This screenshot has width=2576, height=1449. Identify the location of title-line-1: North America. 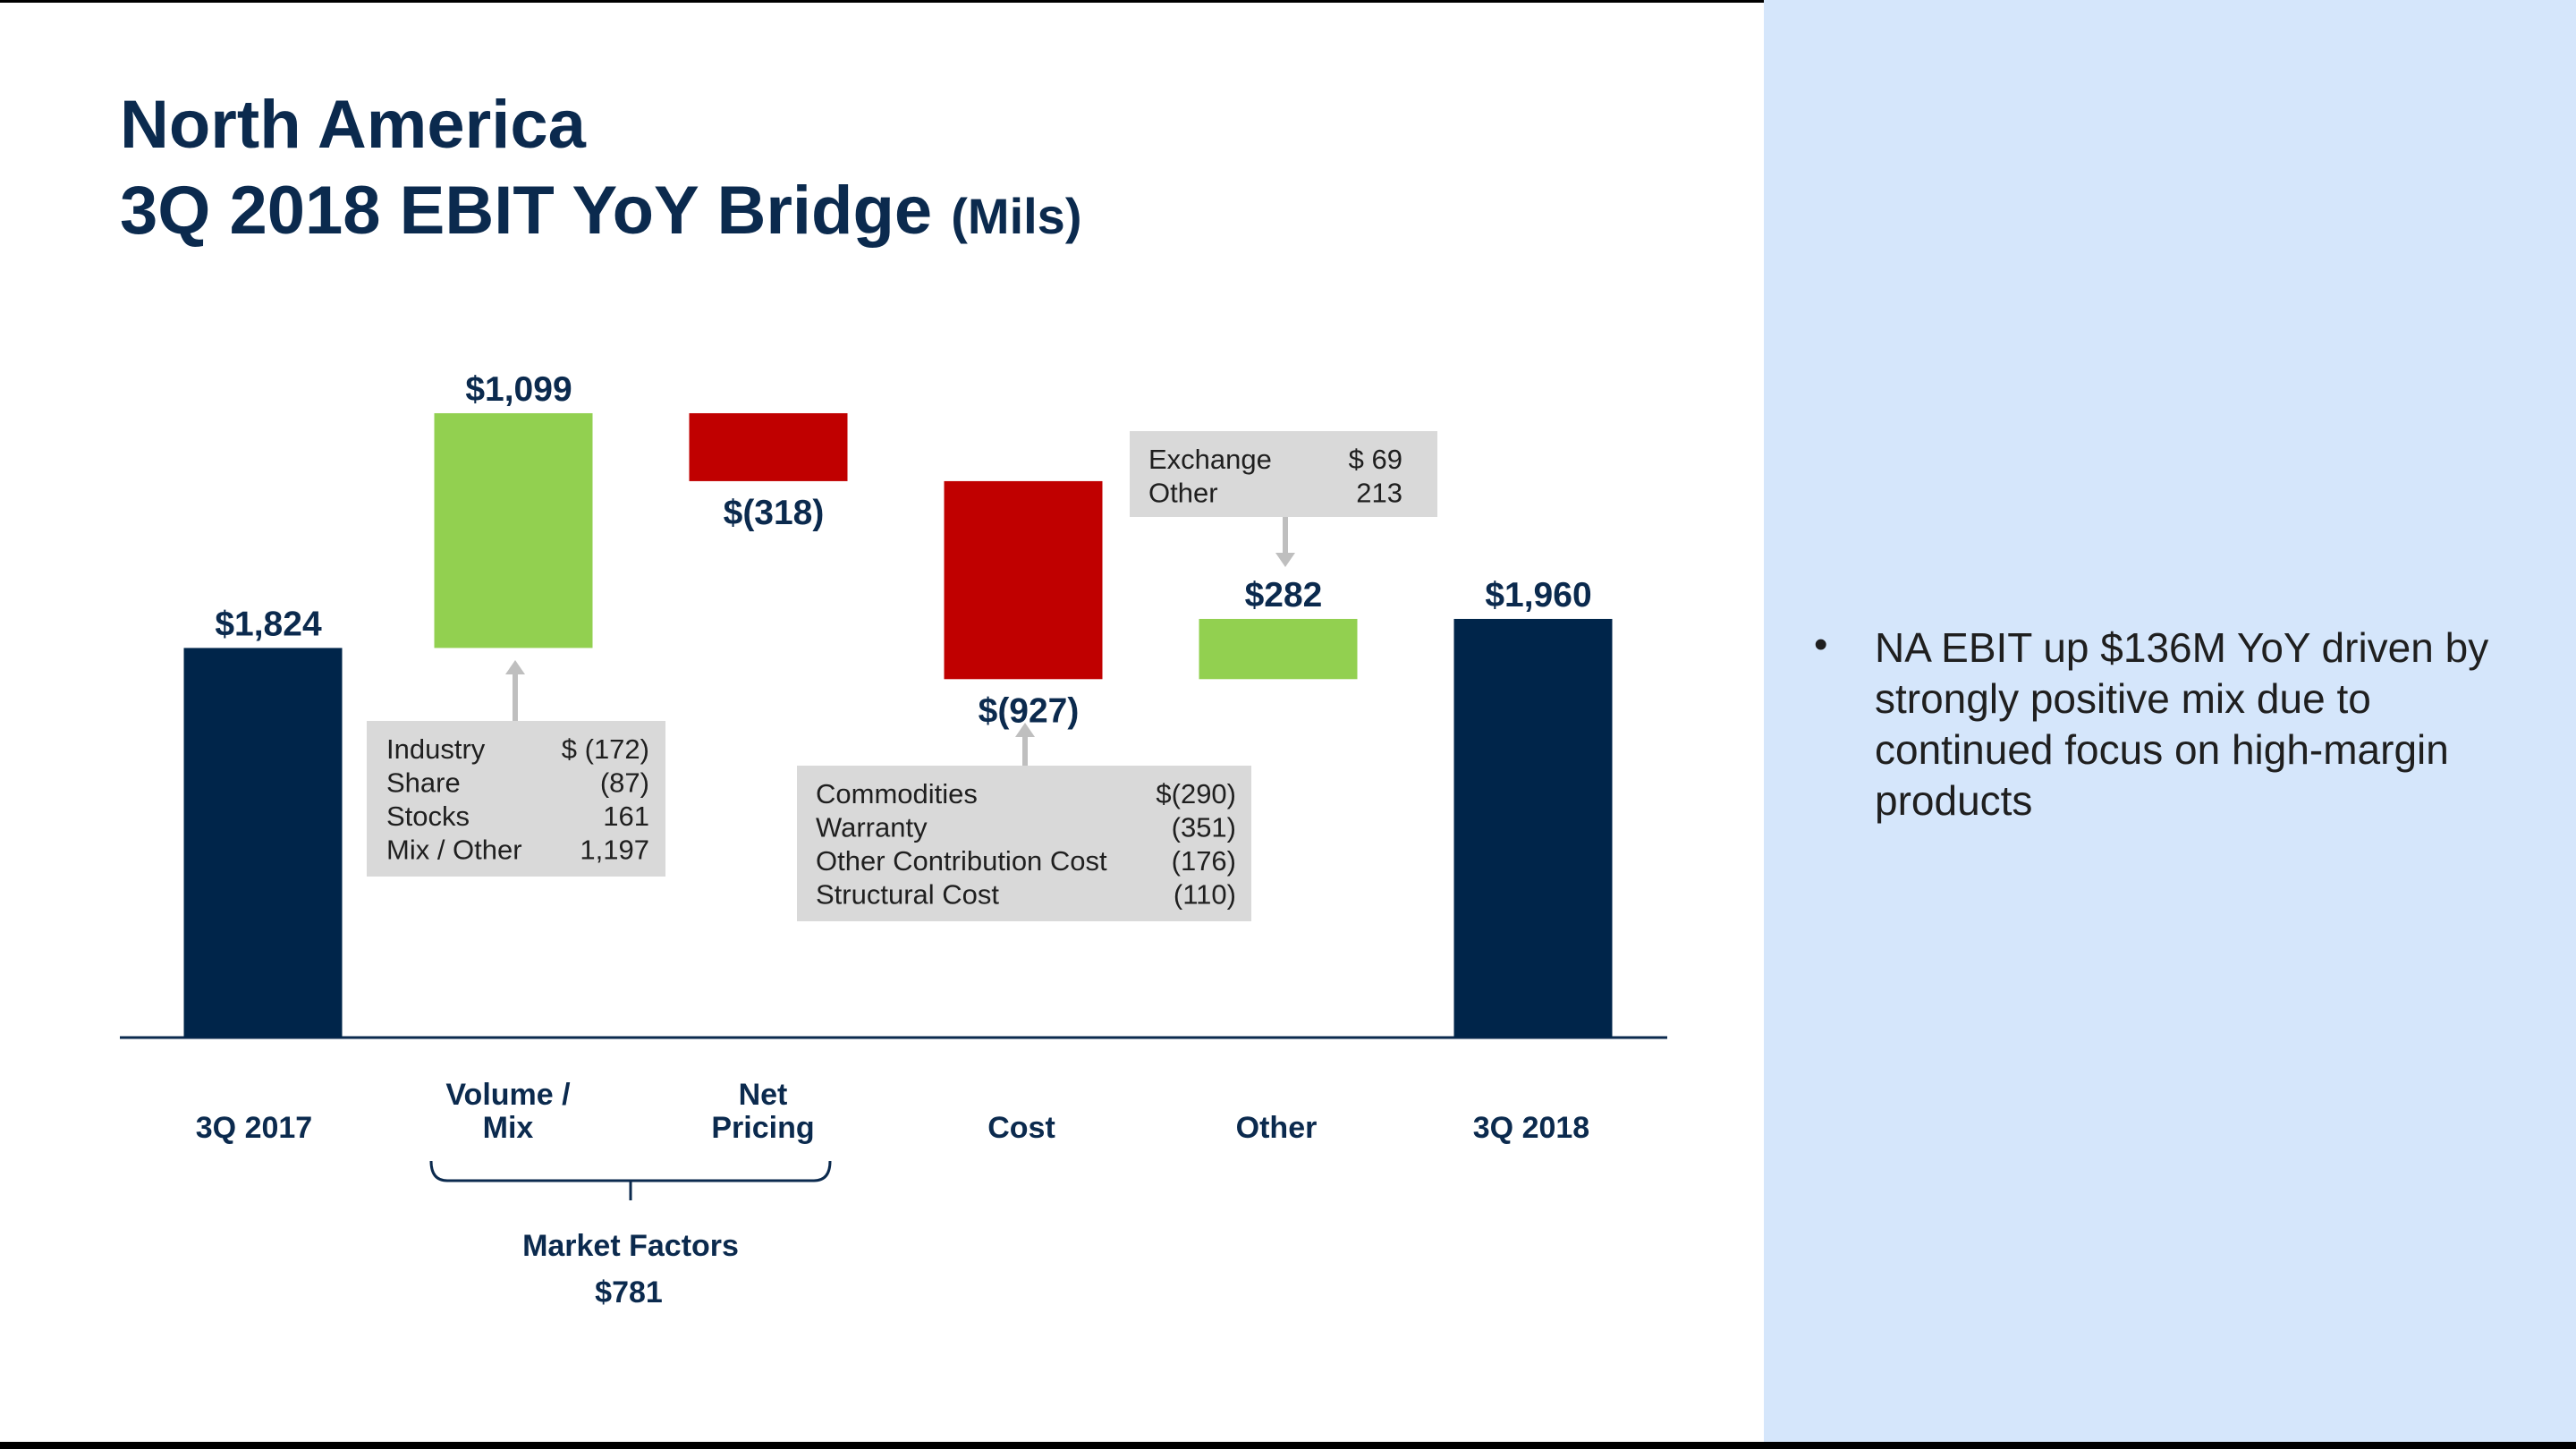
(353, 125).